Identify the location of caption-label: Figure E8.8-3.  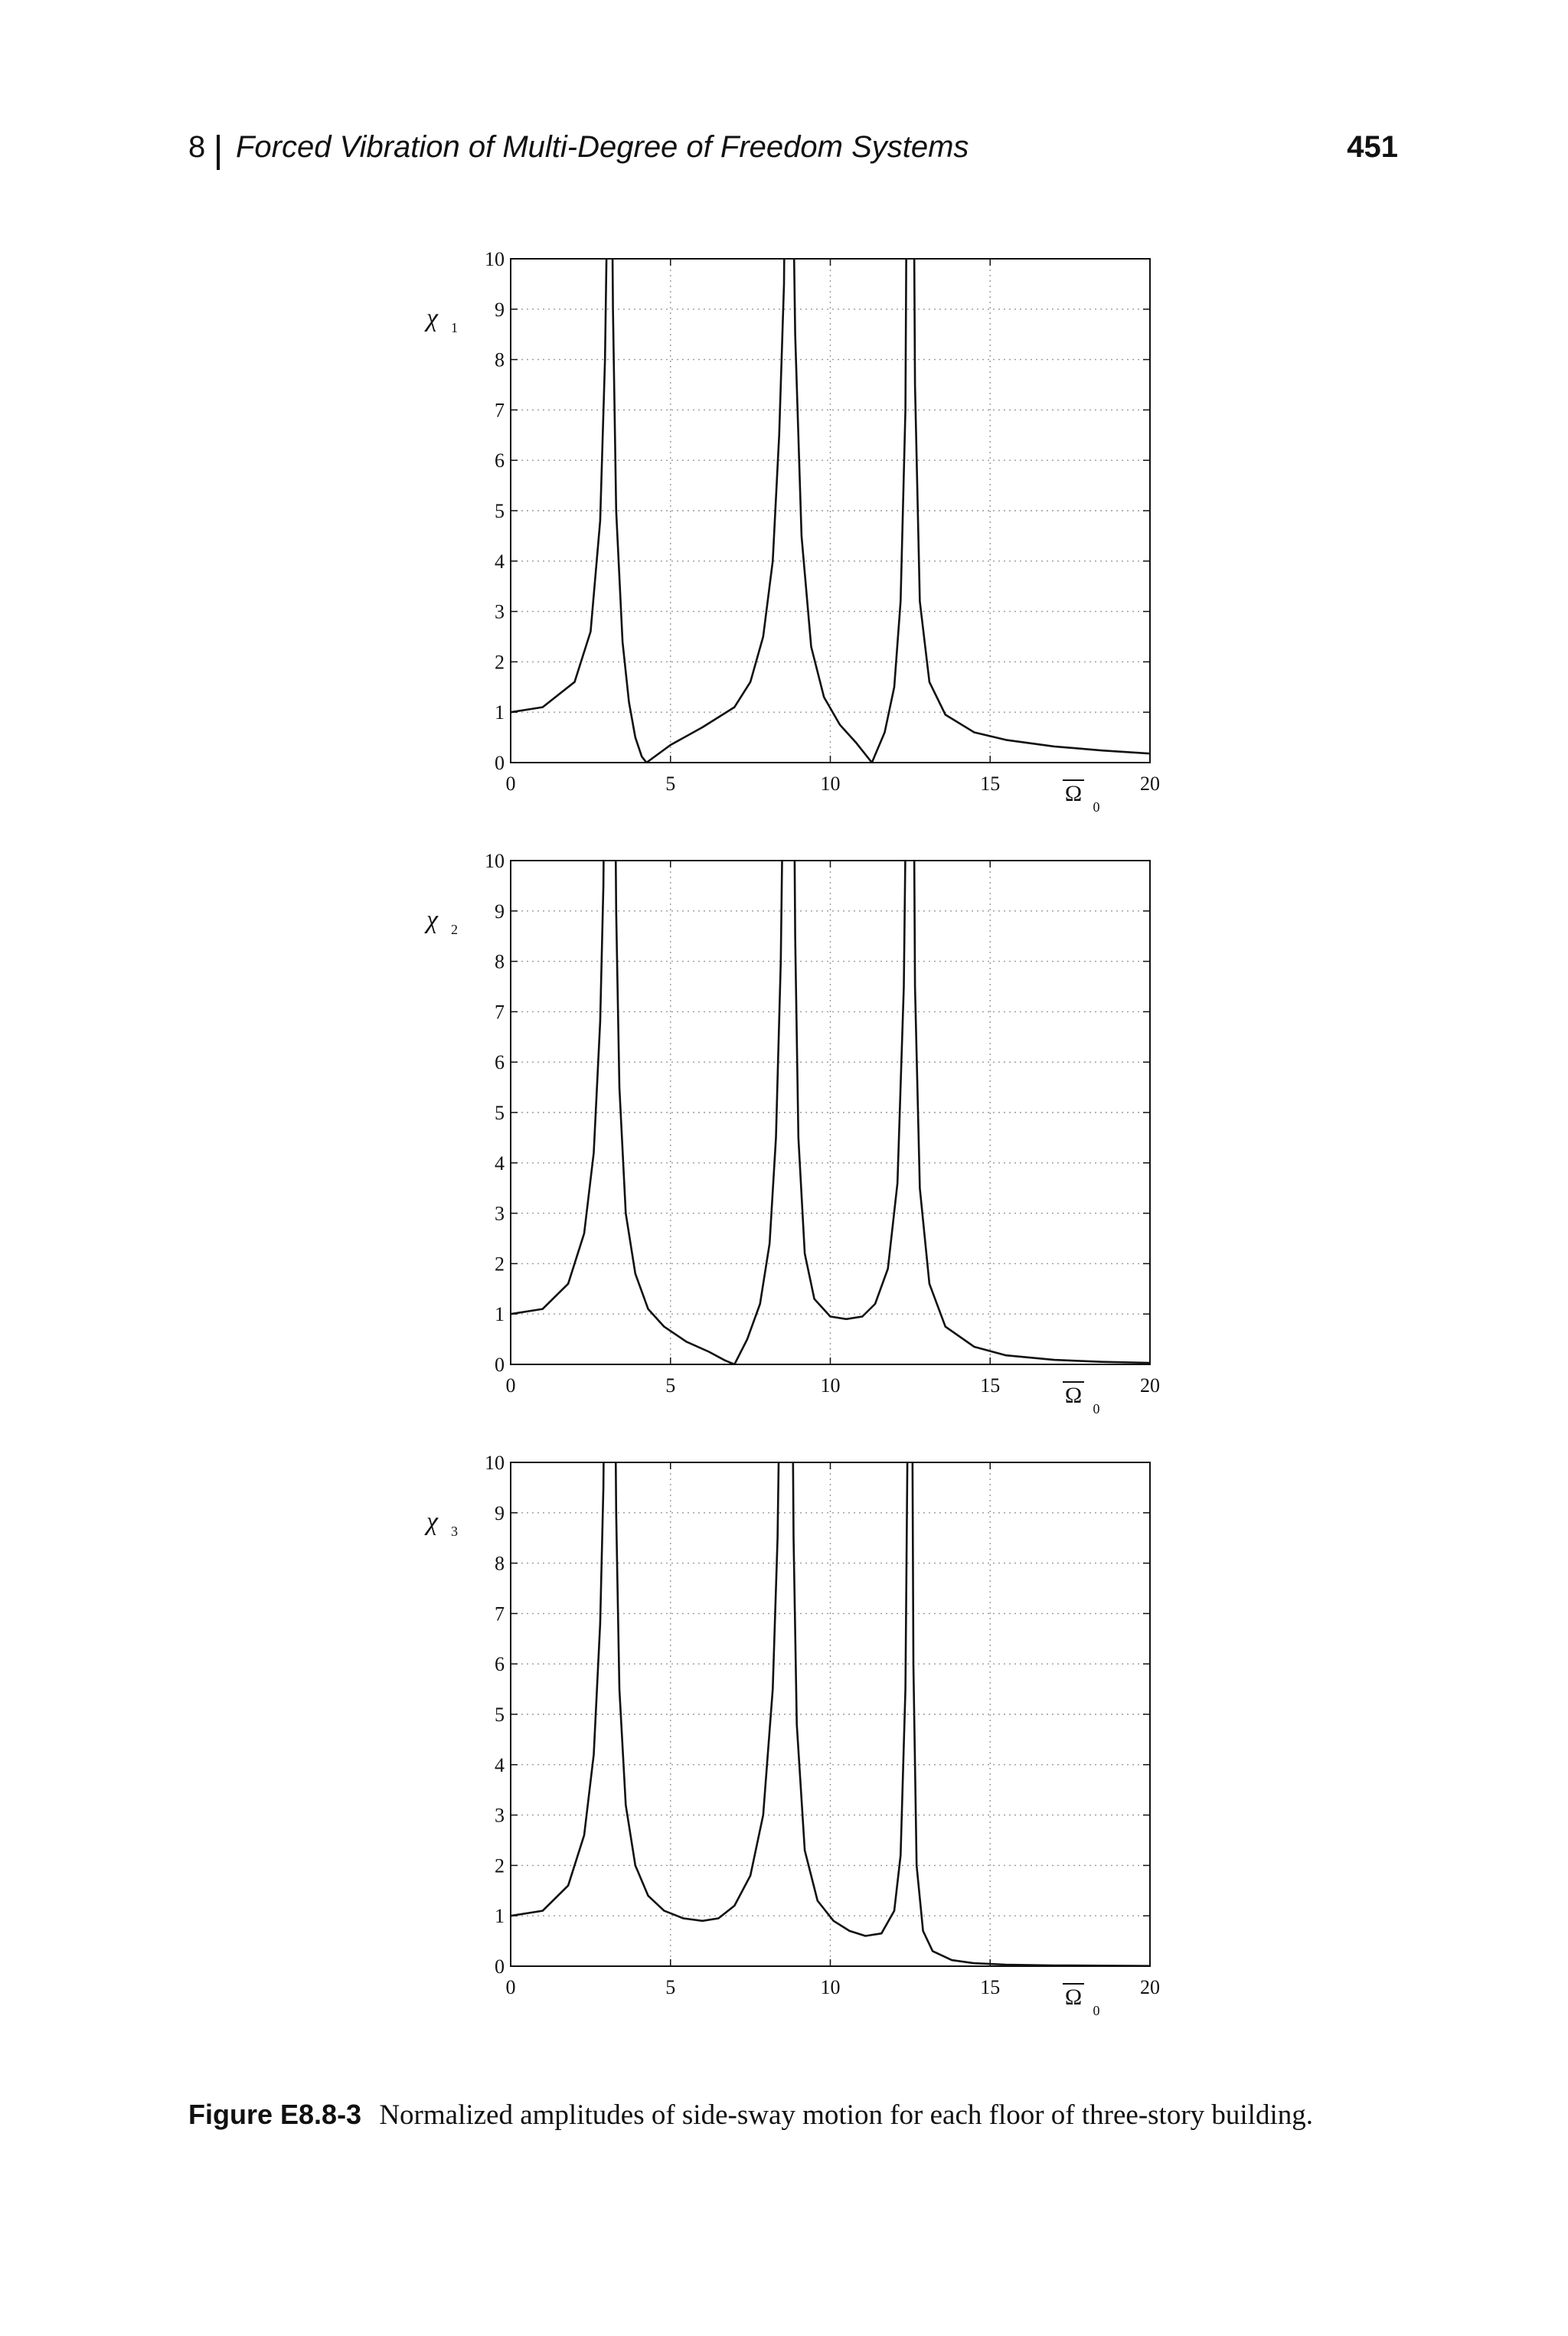
(275, 2114).